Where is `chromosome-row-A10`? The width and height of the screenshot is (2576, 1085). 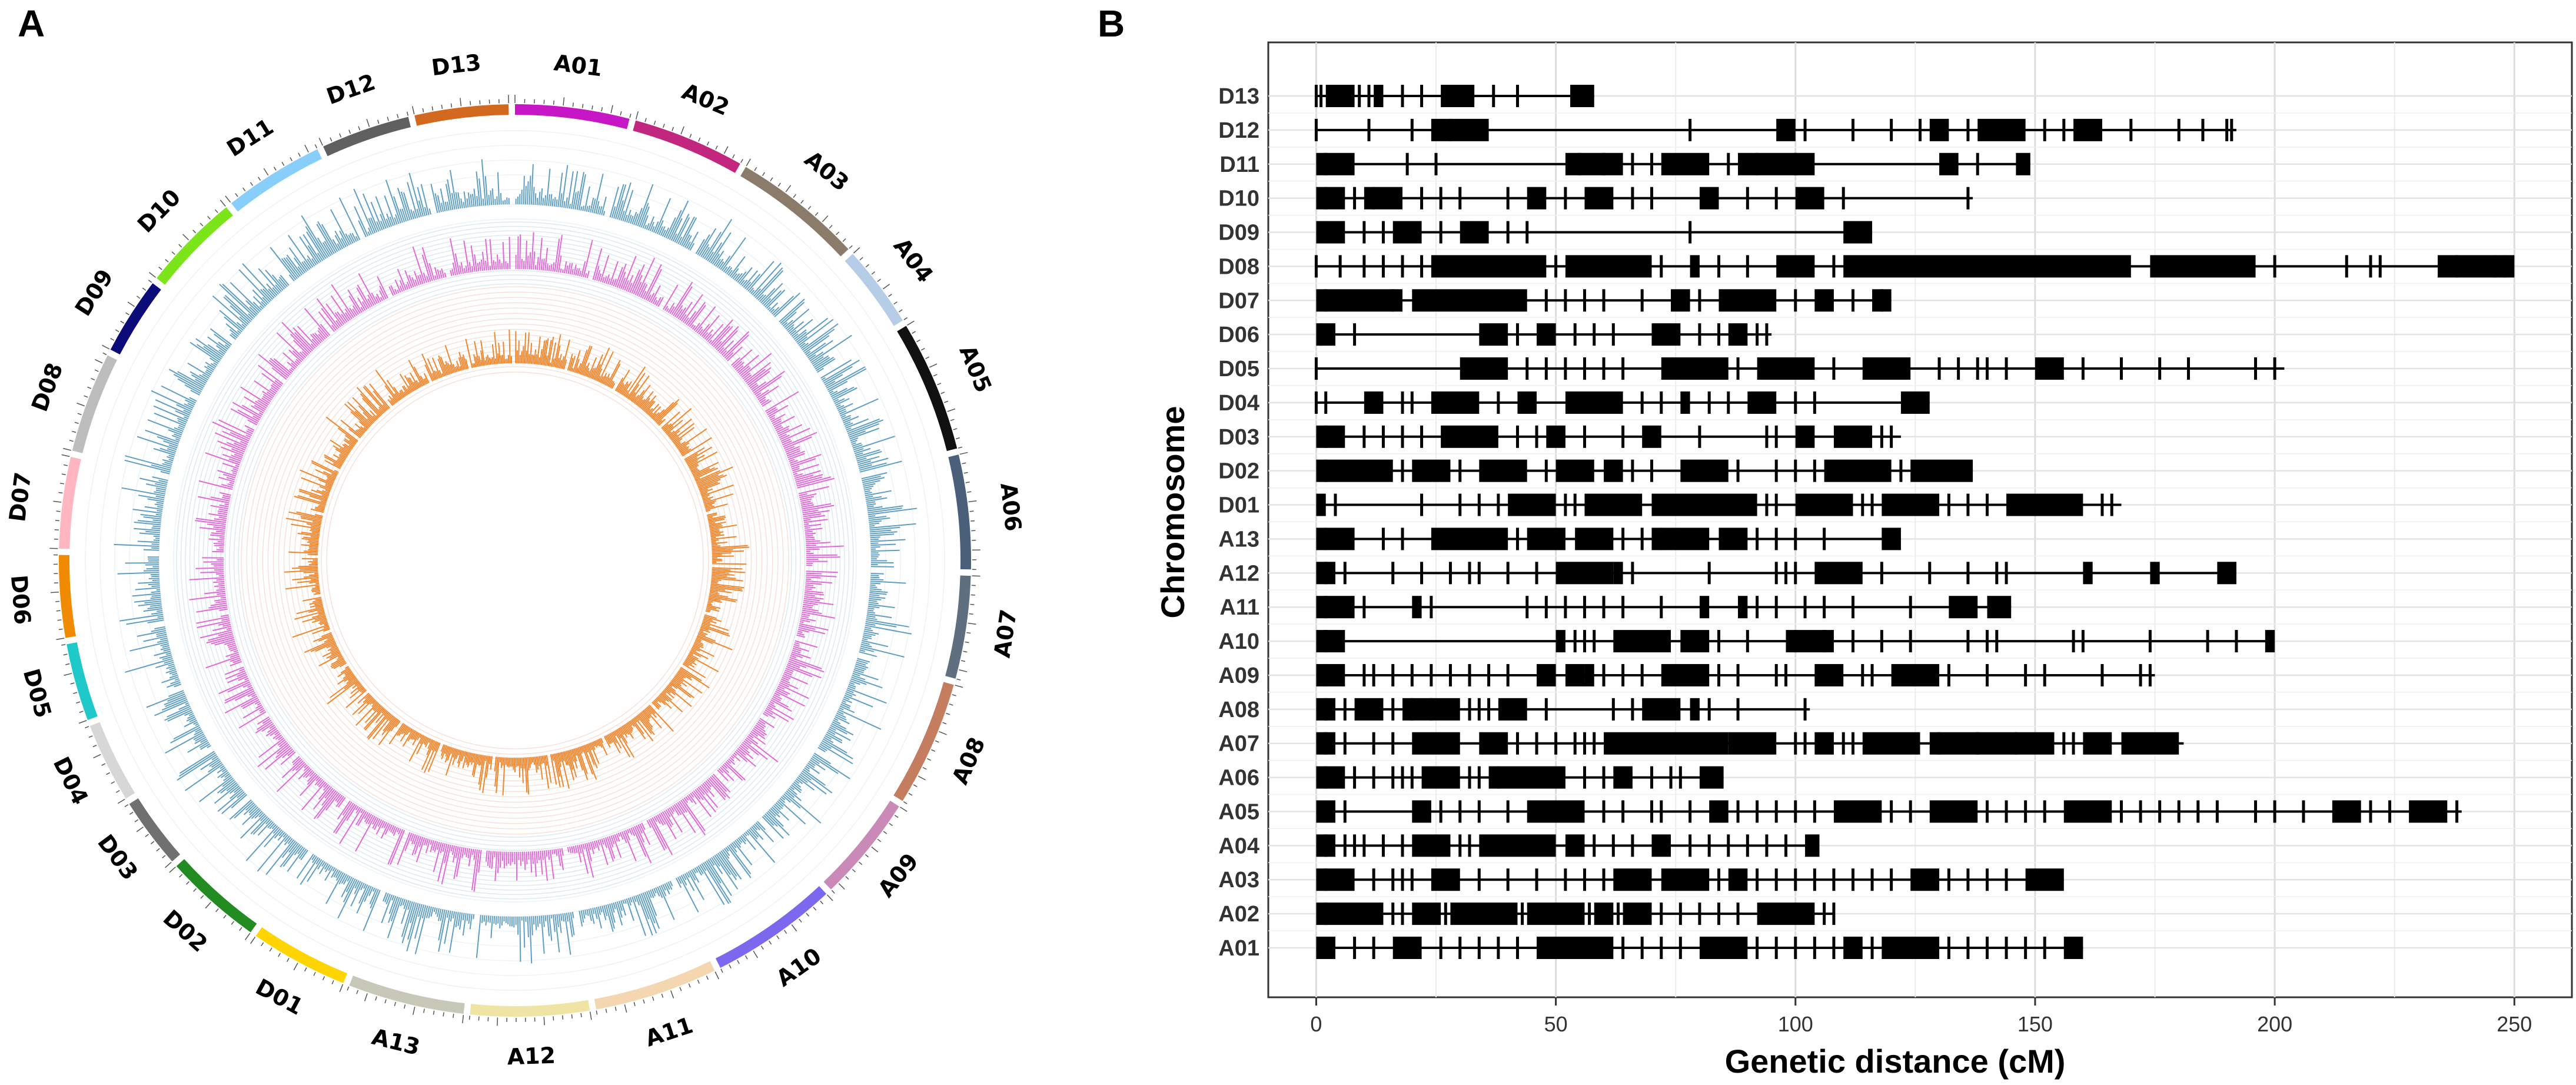
chromosome-row-A10 is located at coordinates (1795, 642).